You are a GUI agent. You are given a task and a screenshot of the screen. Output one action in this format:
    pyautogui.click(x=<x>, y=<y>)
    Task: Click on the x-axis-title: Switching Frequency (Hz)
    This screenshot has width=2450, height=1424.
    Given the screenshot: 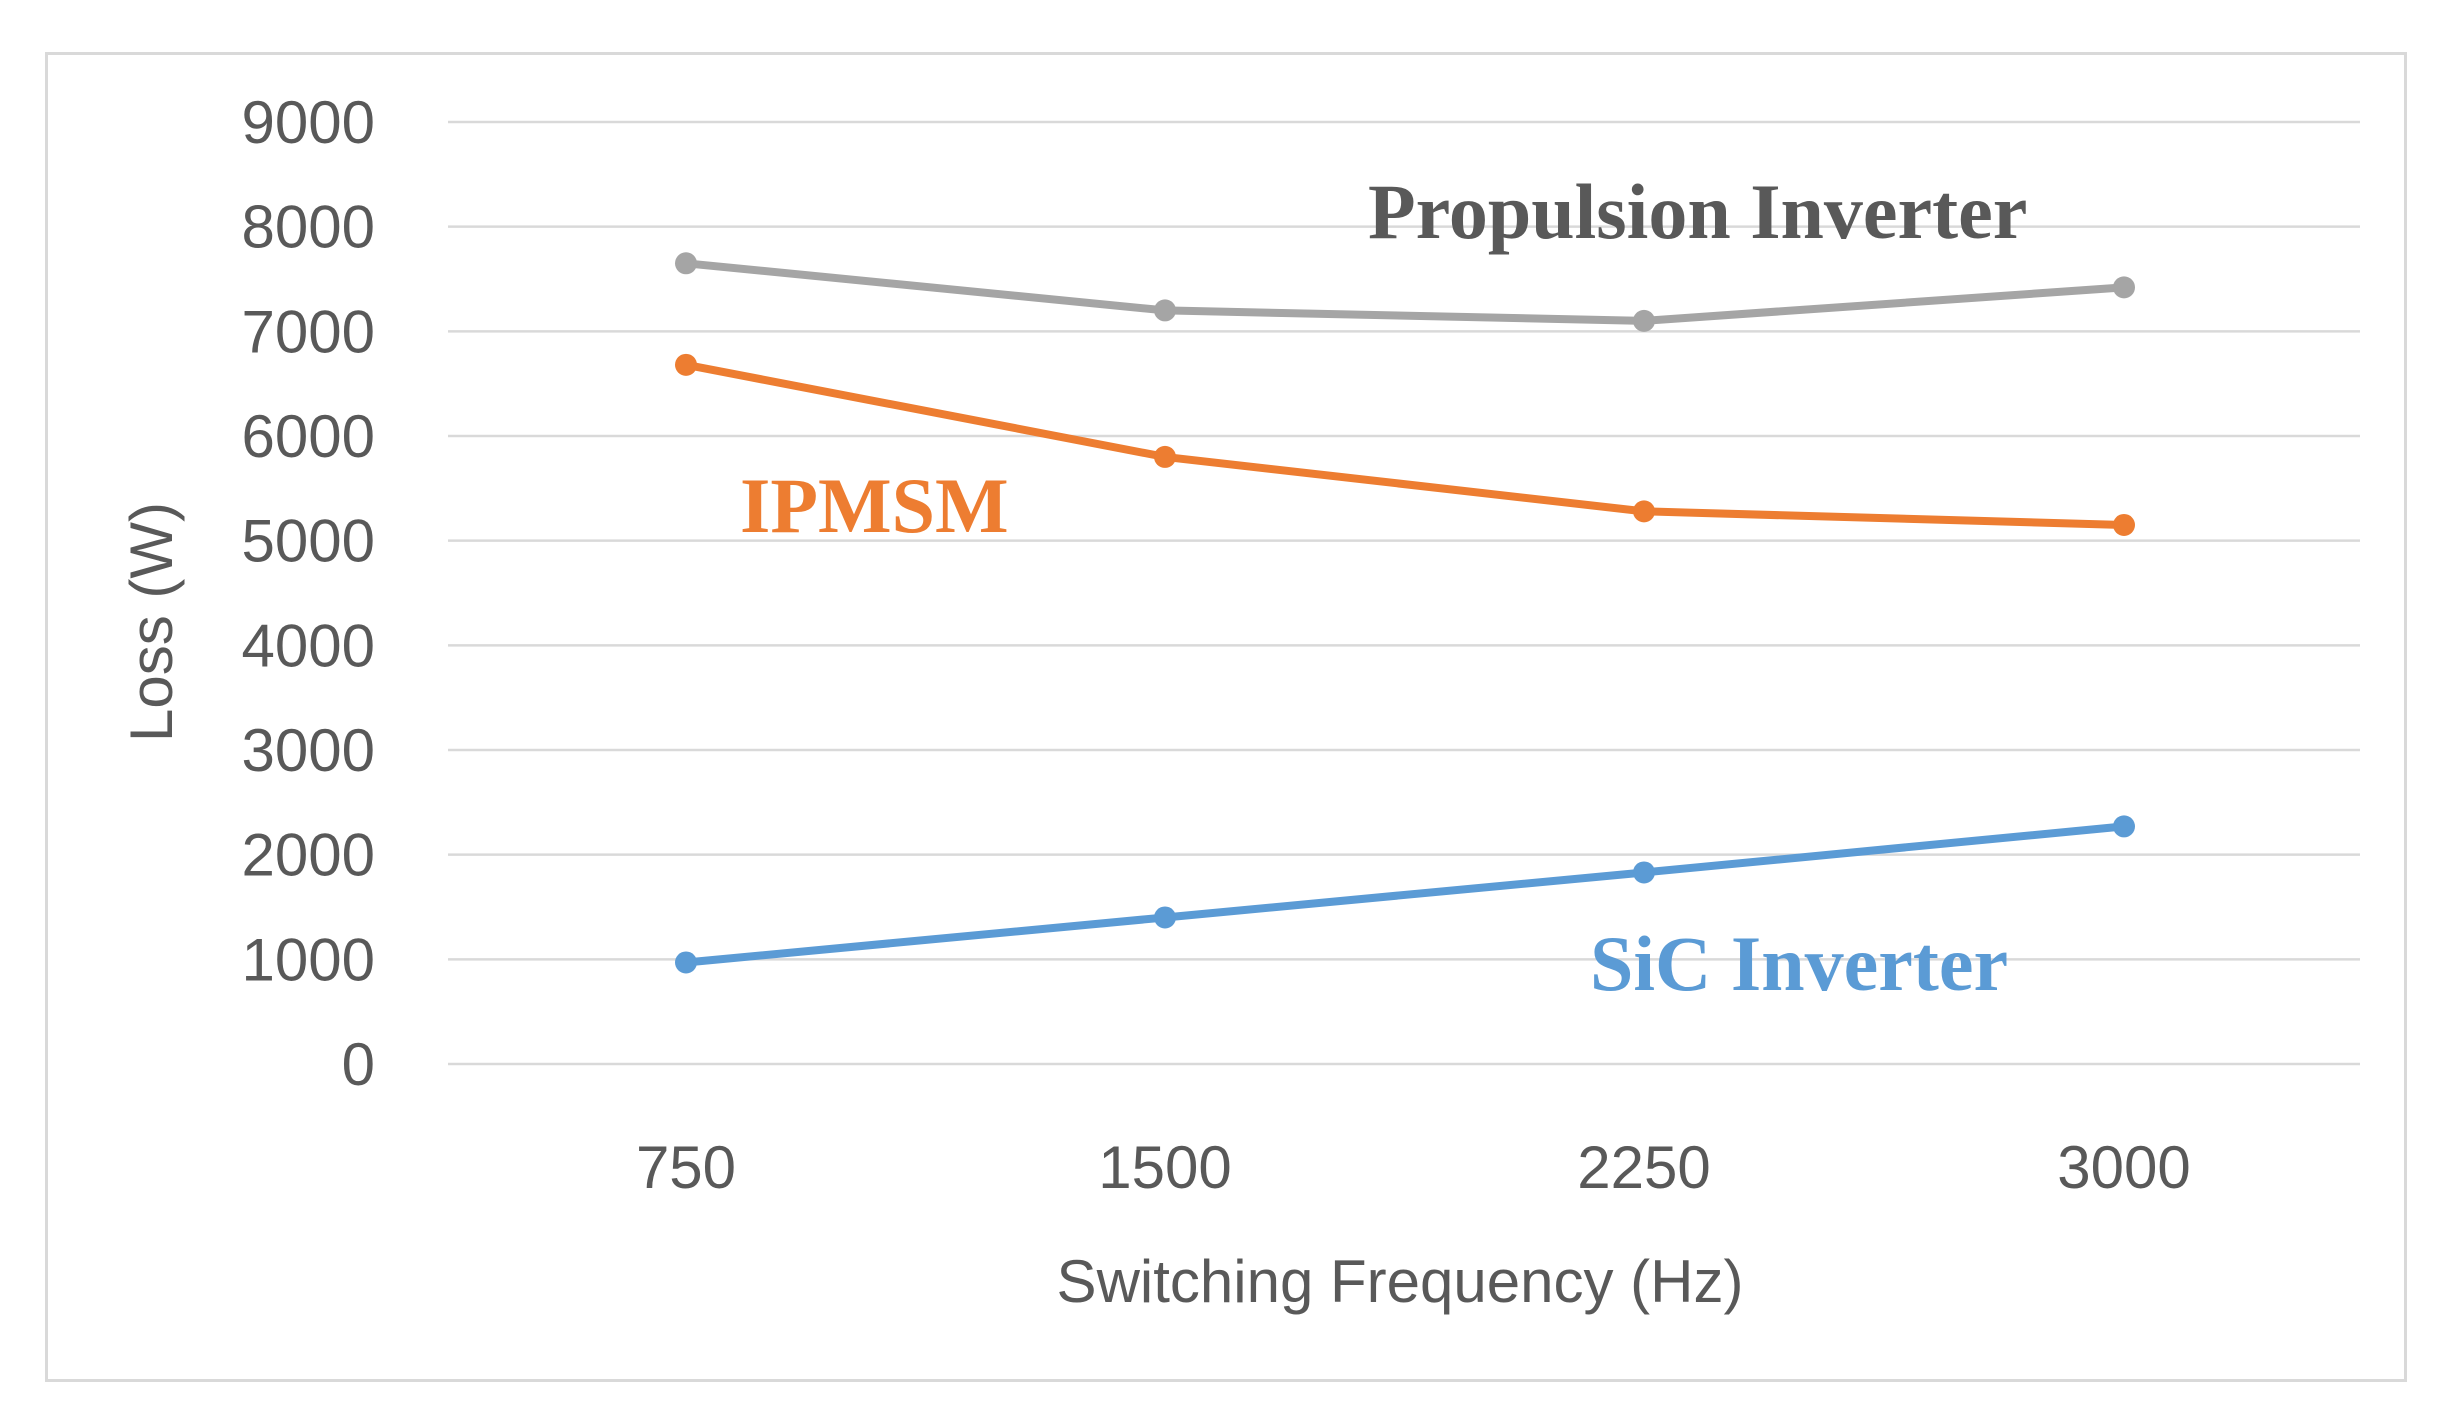 What is the action you would take?
    pyautogui.click(x=1400, y=1281)
    